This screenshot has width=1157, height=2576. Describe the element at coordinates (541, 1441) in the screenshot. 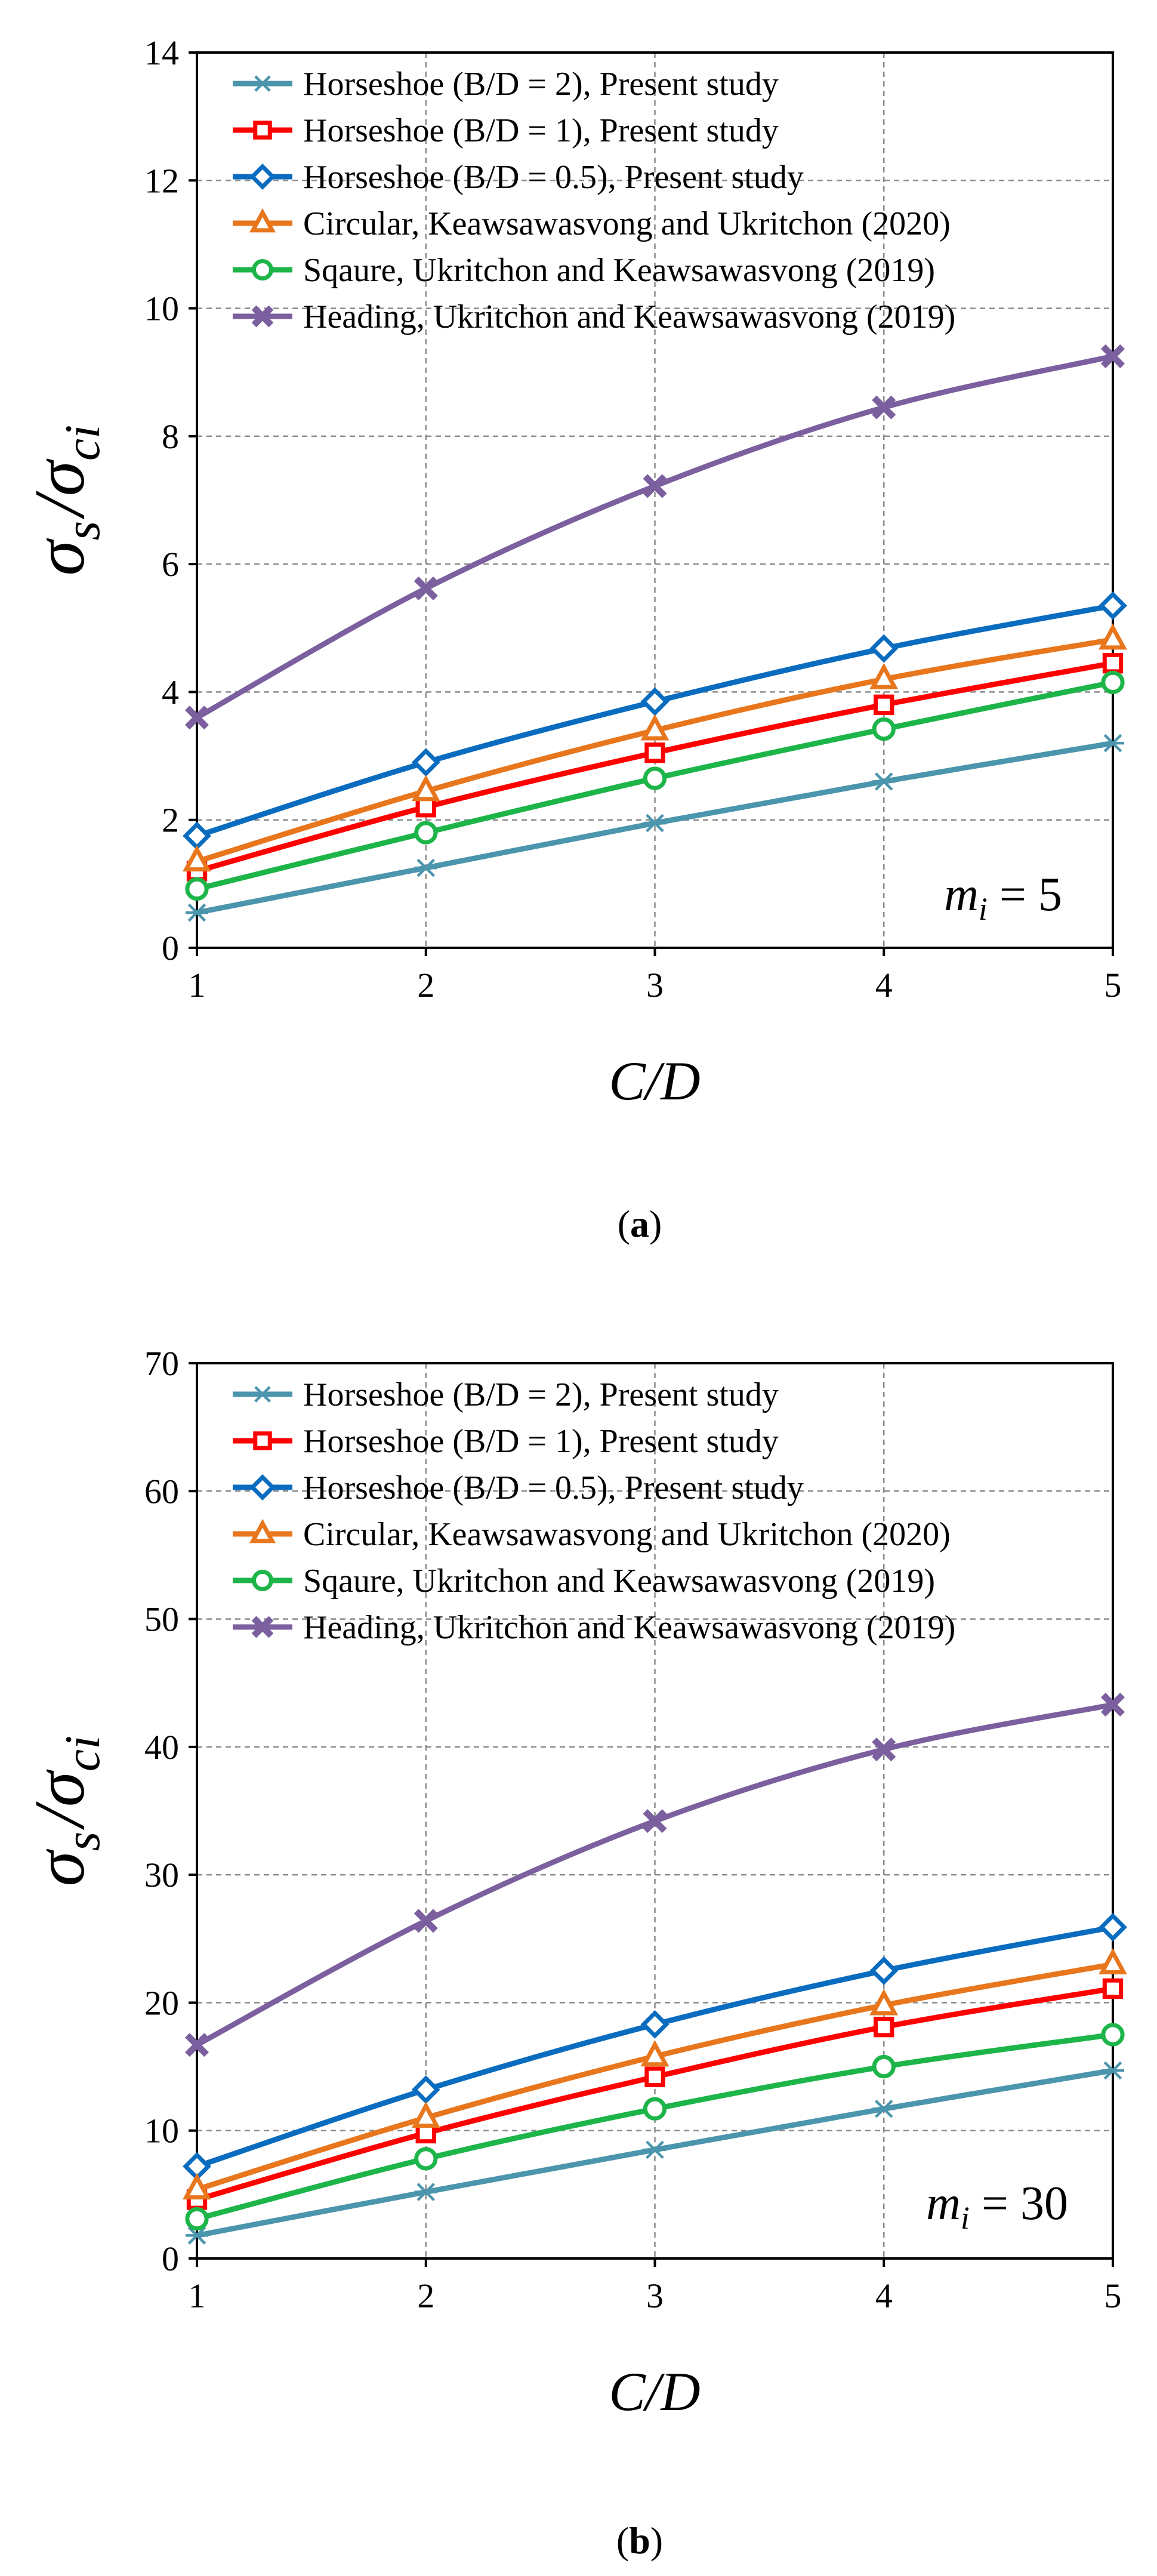

I see `legend-label: Horseshoe (B/D = 1), Present study` at that location.